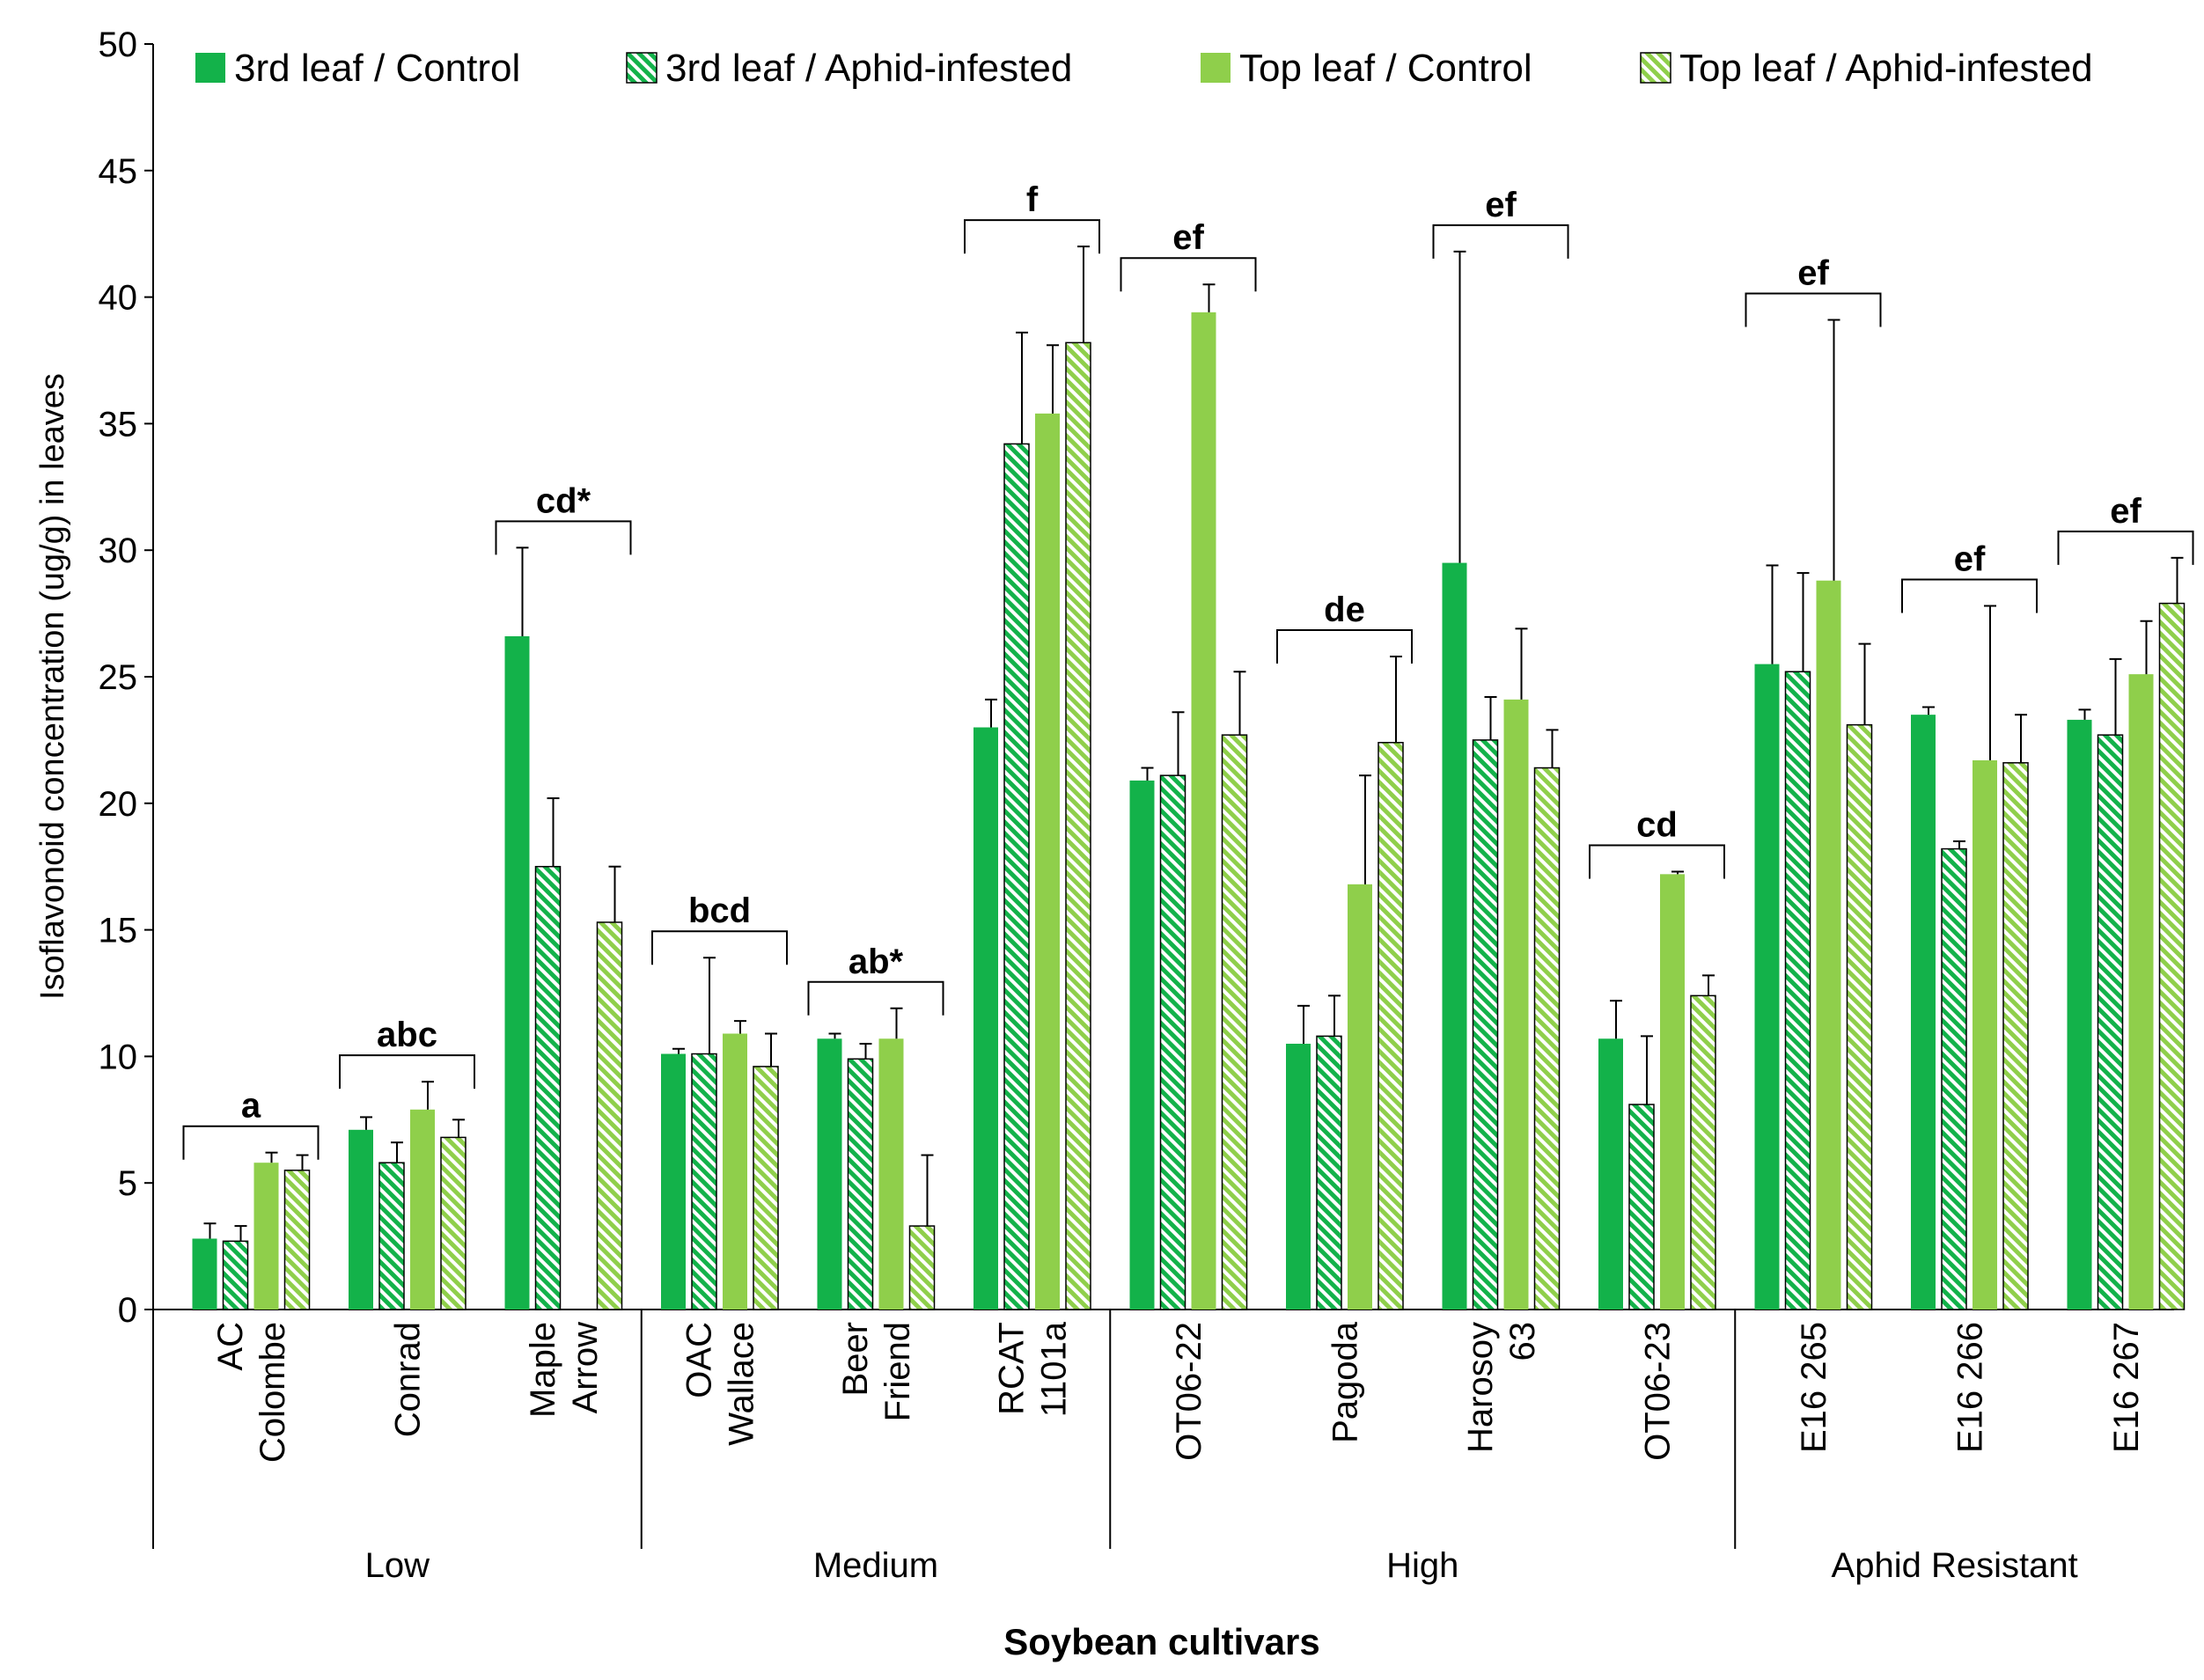 The height and width of the screenshot is (1680, 2204). What do you see at coordinates (1033, 1369) in the screenshot?
I see `x-tick-label: RCAT 1101a` at bounding box center [1033, 1369].